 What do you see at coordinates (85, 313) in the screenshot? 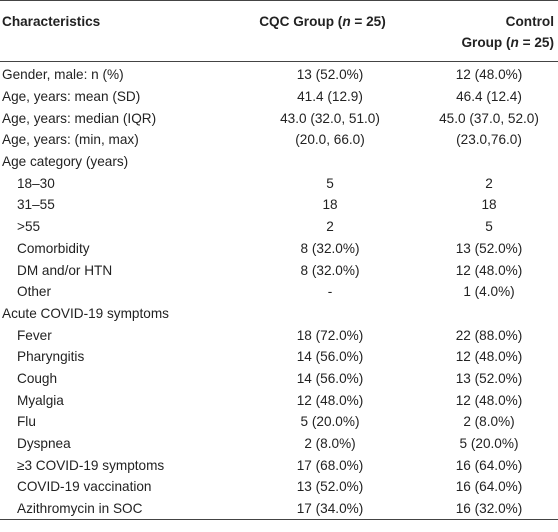
I see `row-label: Acute COVID-19 symptoms` at bounding box center [85, 313].